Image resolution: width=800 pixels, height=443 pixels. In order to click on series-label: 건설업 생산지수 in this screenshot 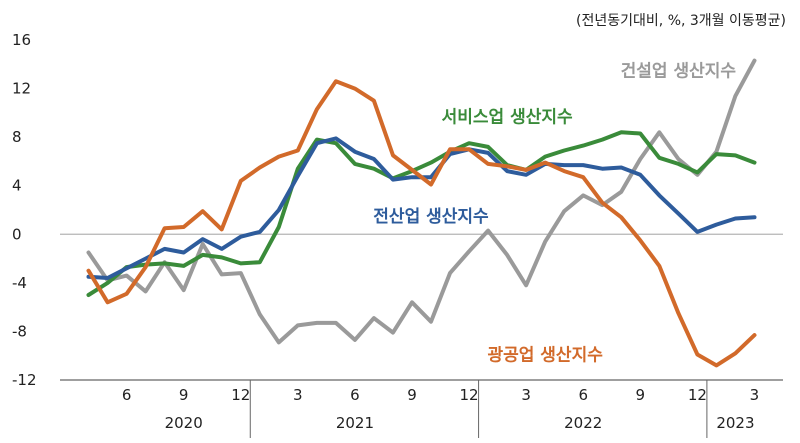, I will do `click(679, 71)`.